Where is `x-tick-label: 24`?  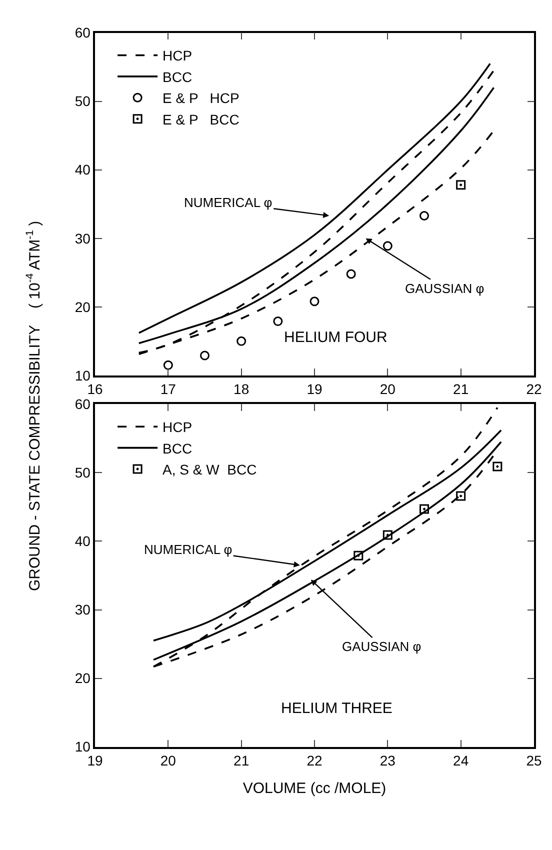
x-tick-label: 24 is located at coordinates (461, 760).